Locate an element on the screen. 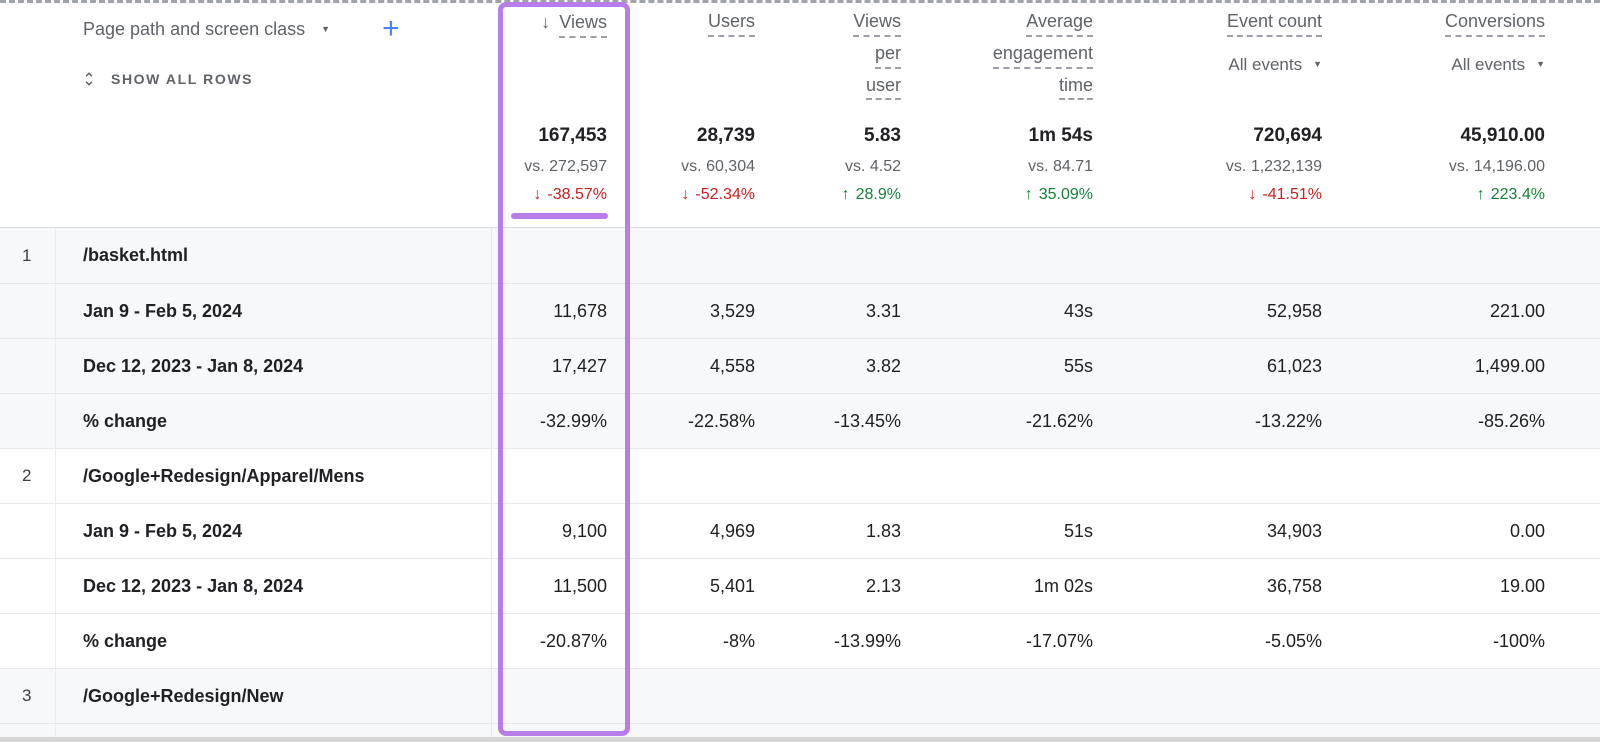  row-number: 1 is located at coordinates (28, 255).